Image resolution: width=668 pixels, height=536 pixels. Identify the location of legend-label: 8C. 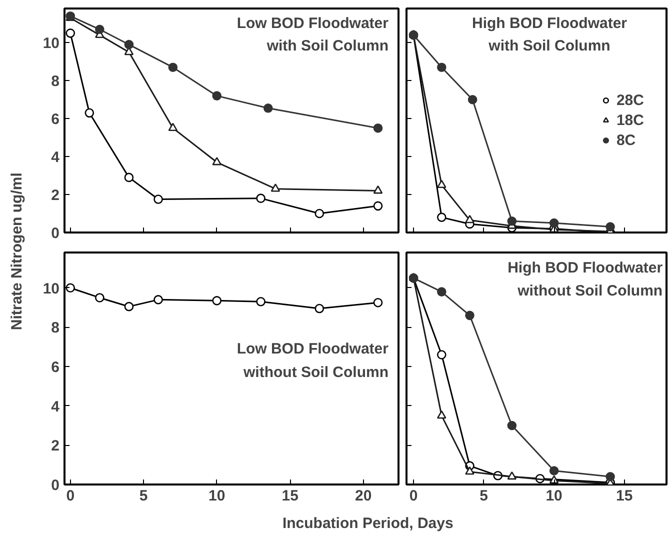
(626, 140).